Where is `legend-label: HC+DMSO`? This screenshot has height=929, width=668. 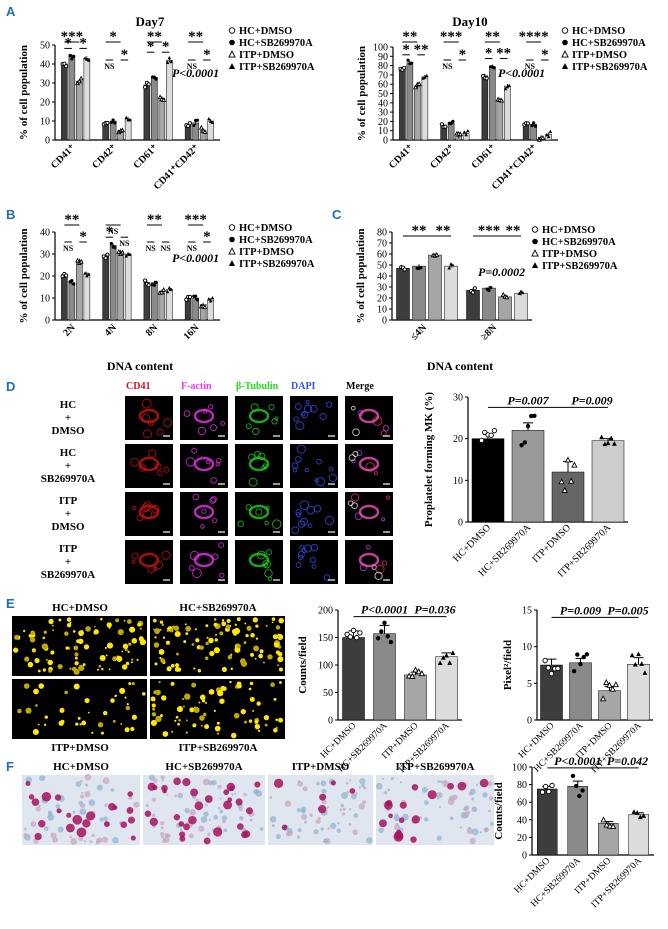 legend-label: HC+DMSO is located at coordinates (265, 31).